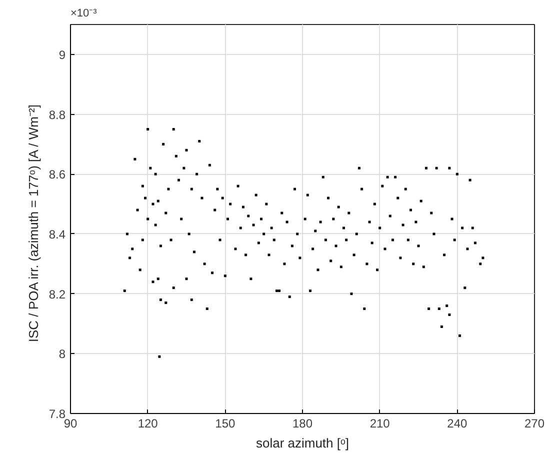 Image resolution: width=546 pixels, height=453 pixels. I want to click on x-axis-title: solar azimuth [ᵒ], so click(303, 443).